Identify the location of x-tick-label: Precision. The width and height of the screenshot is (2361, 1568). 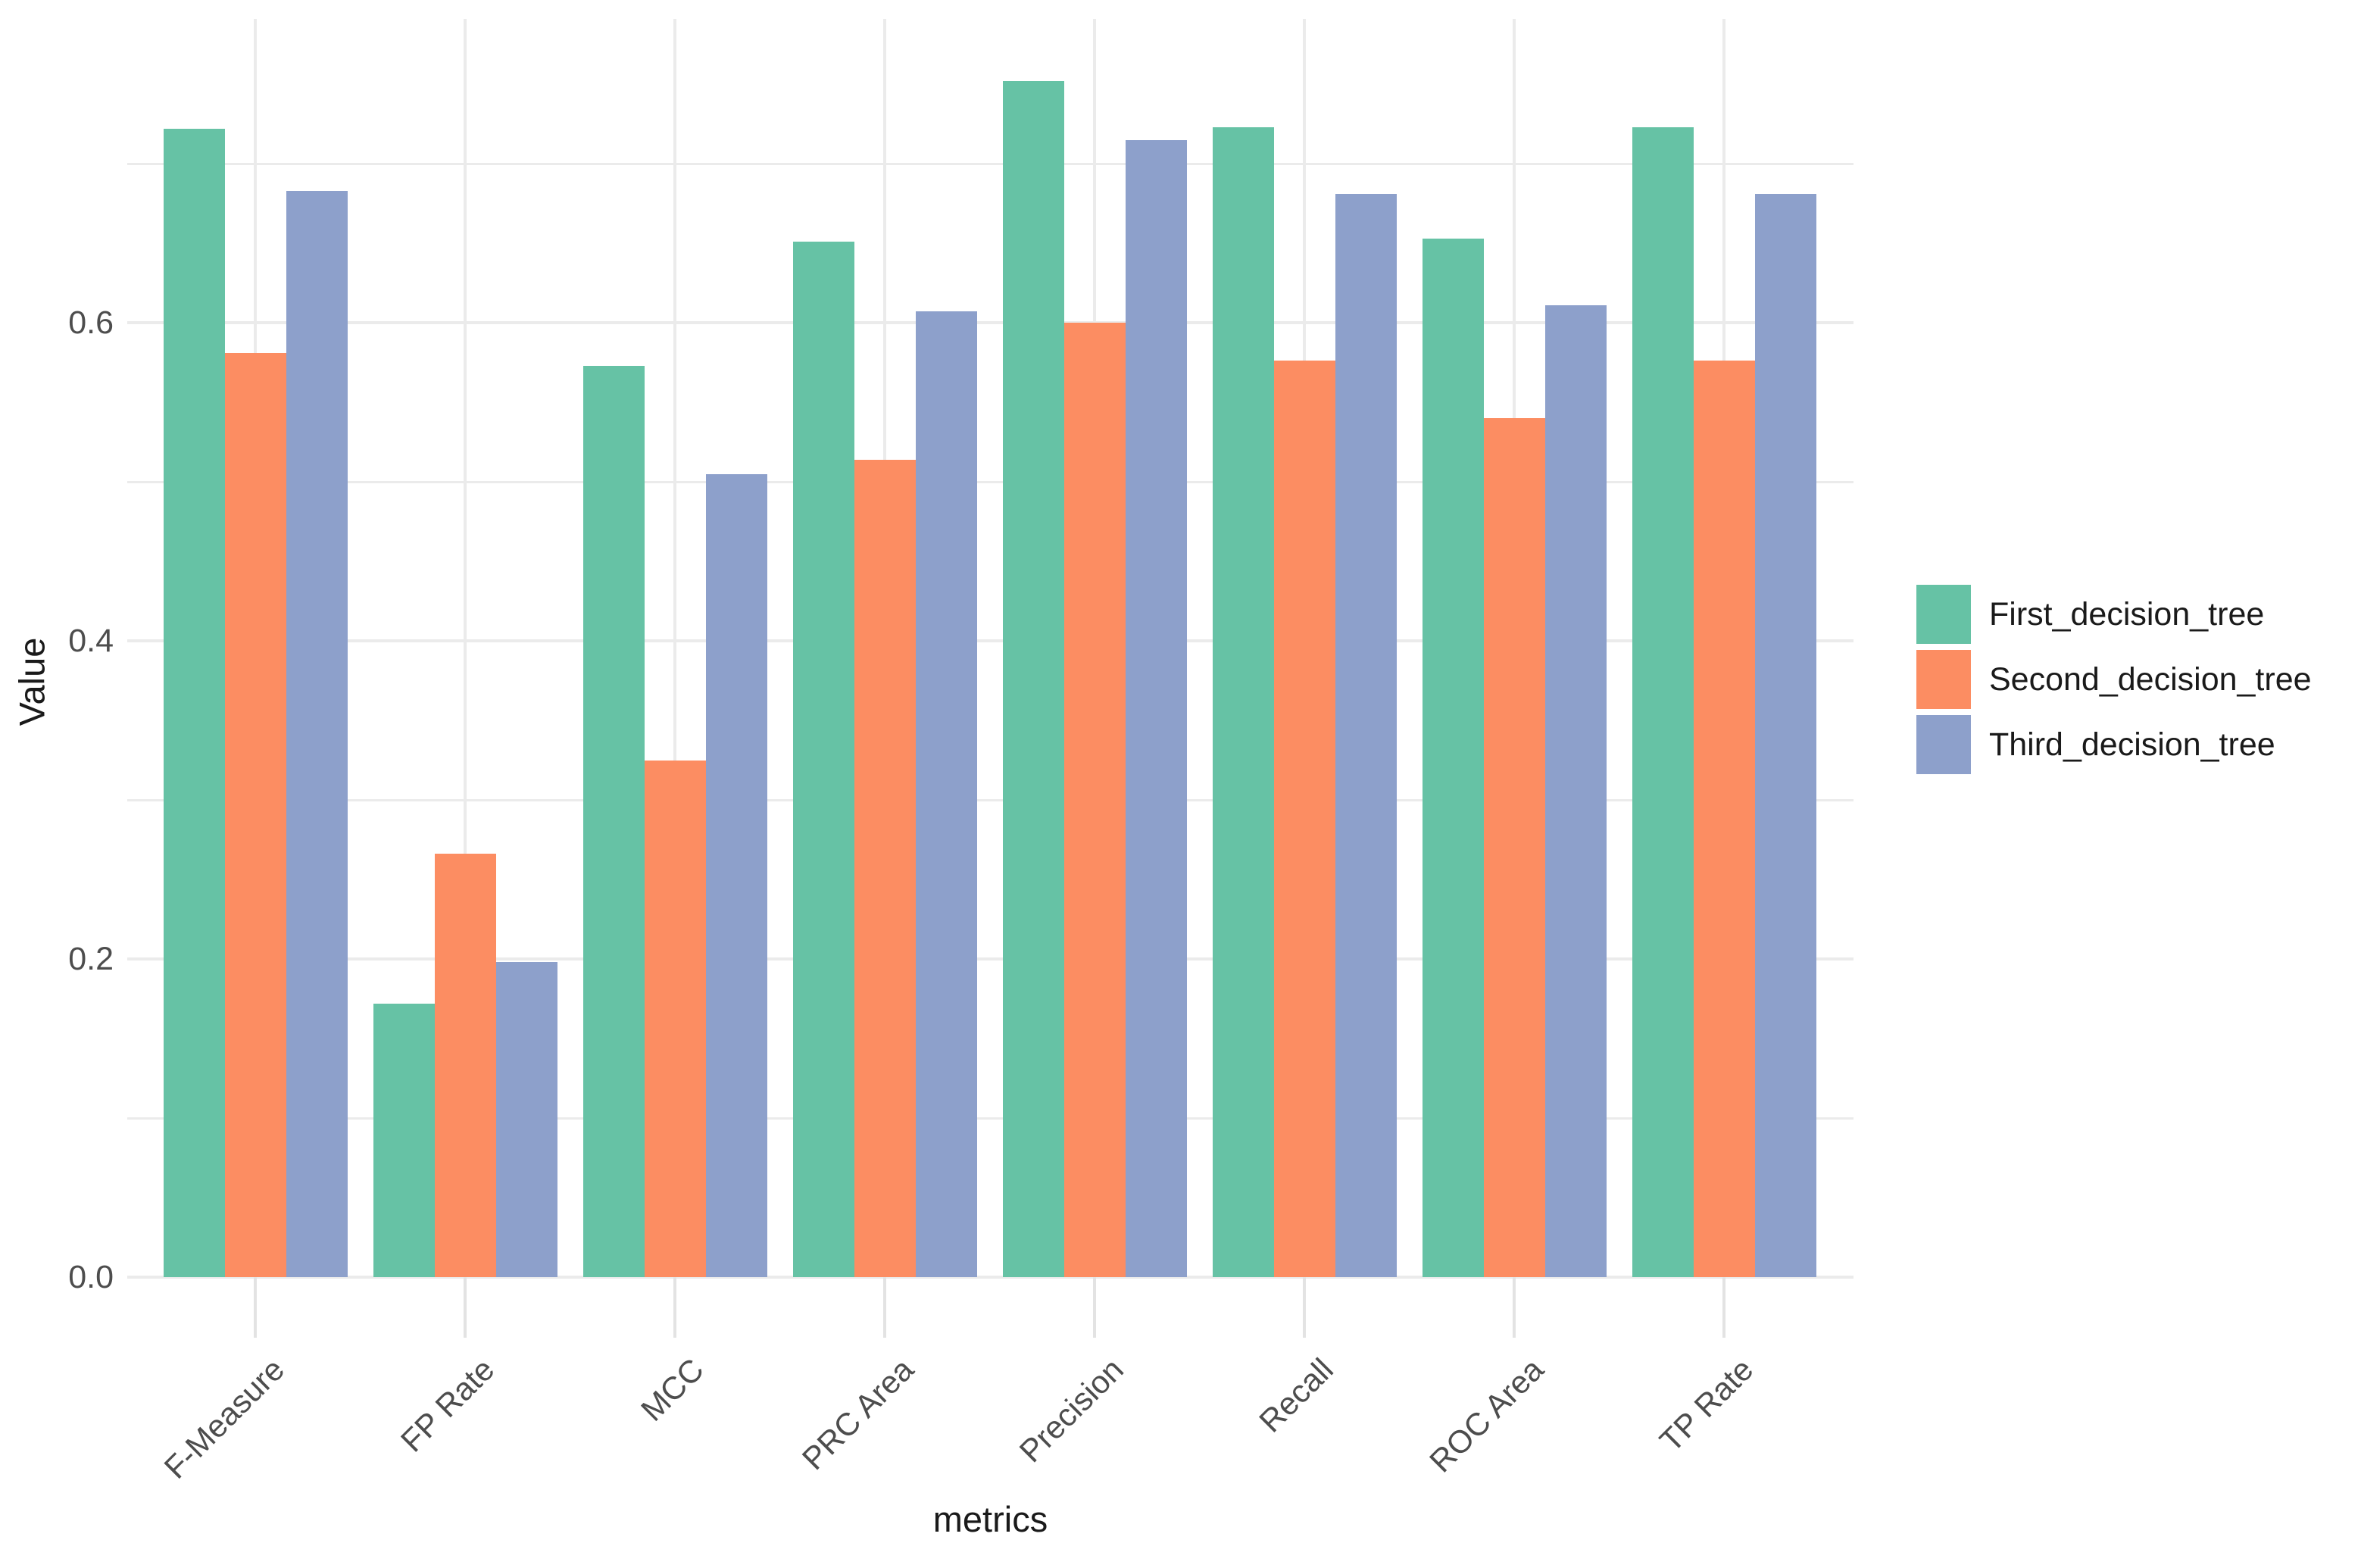
(1071, 1411).